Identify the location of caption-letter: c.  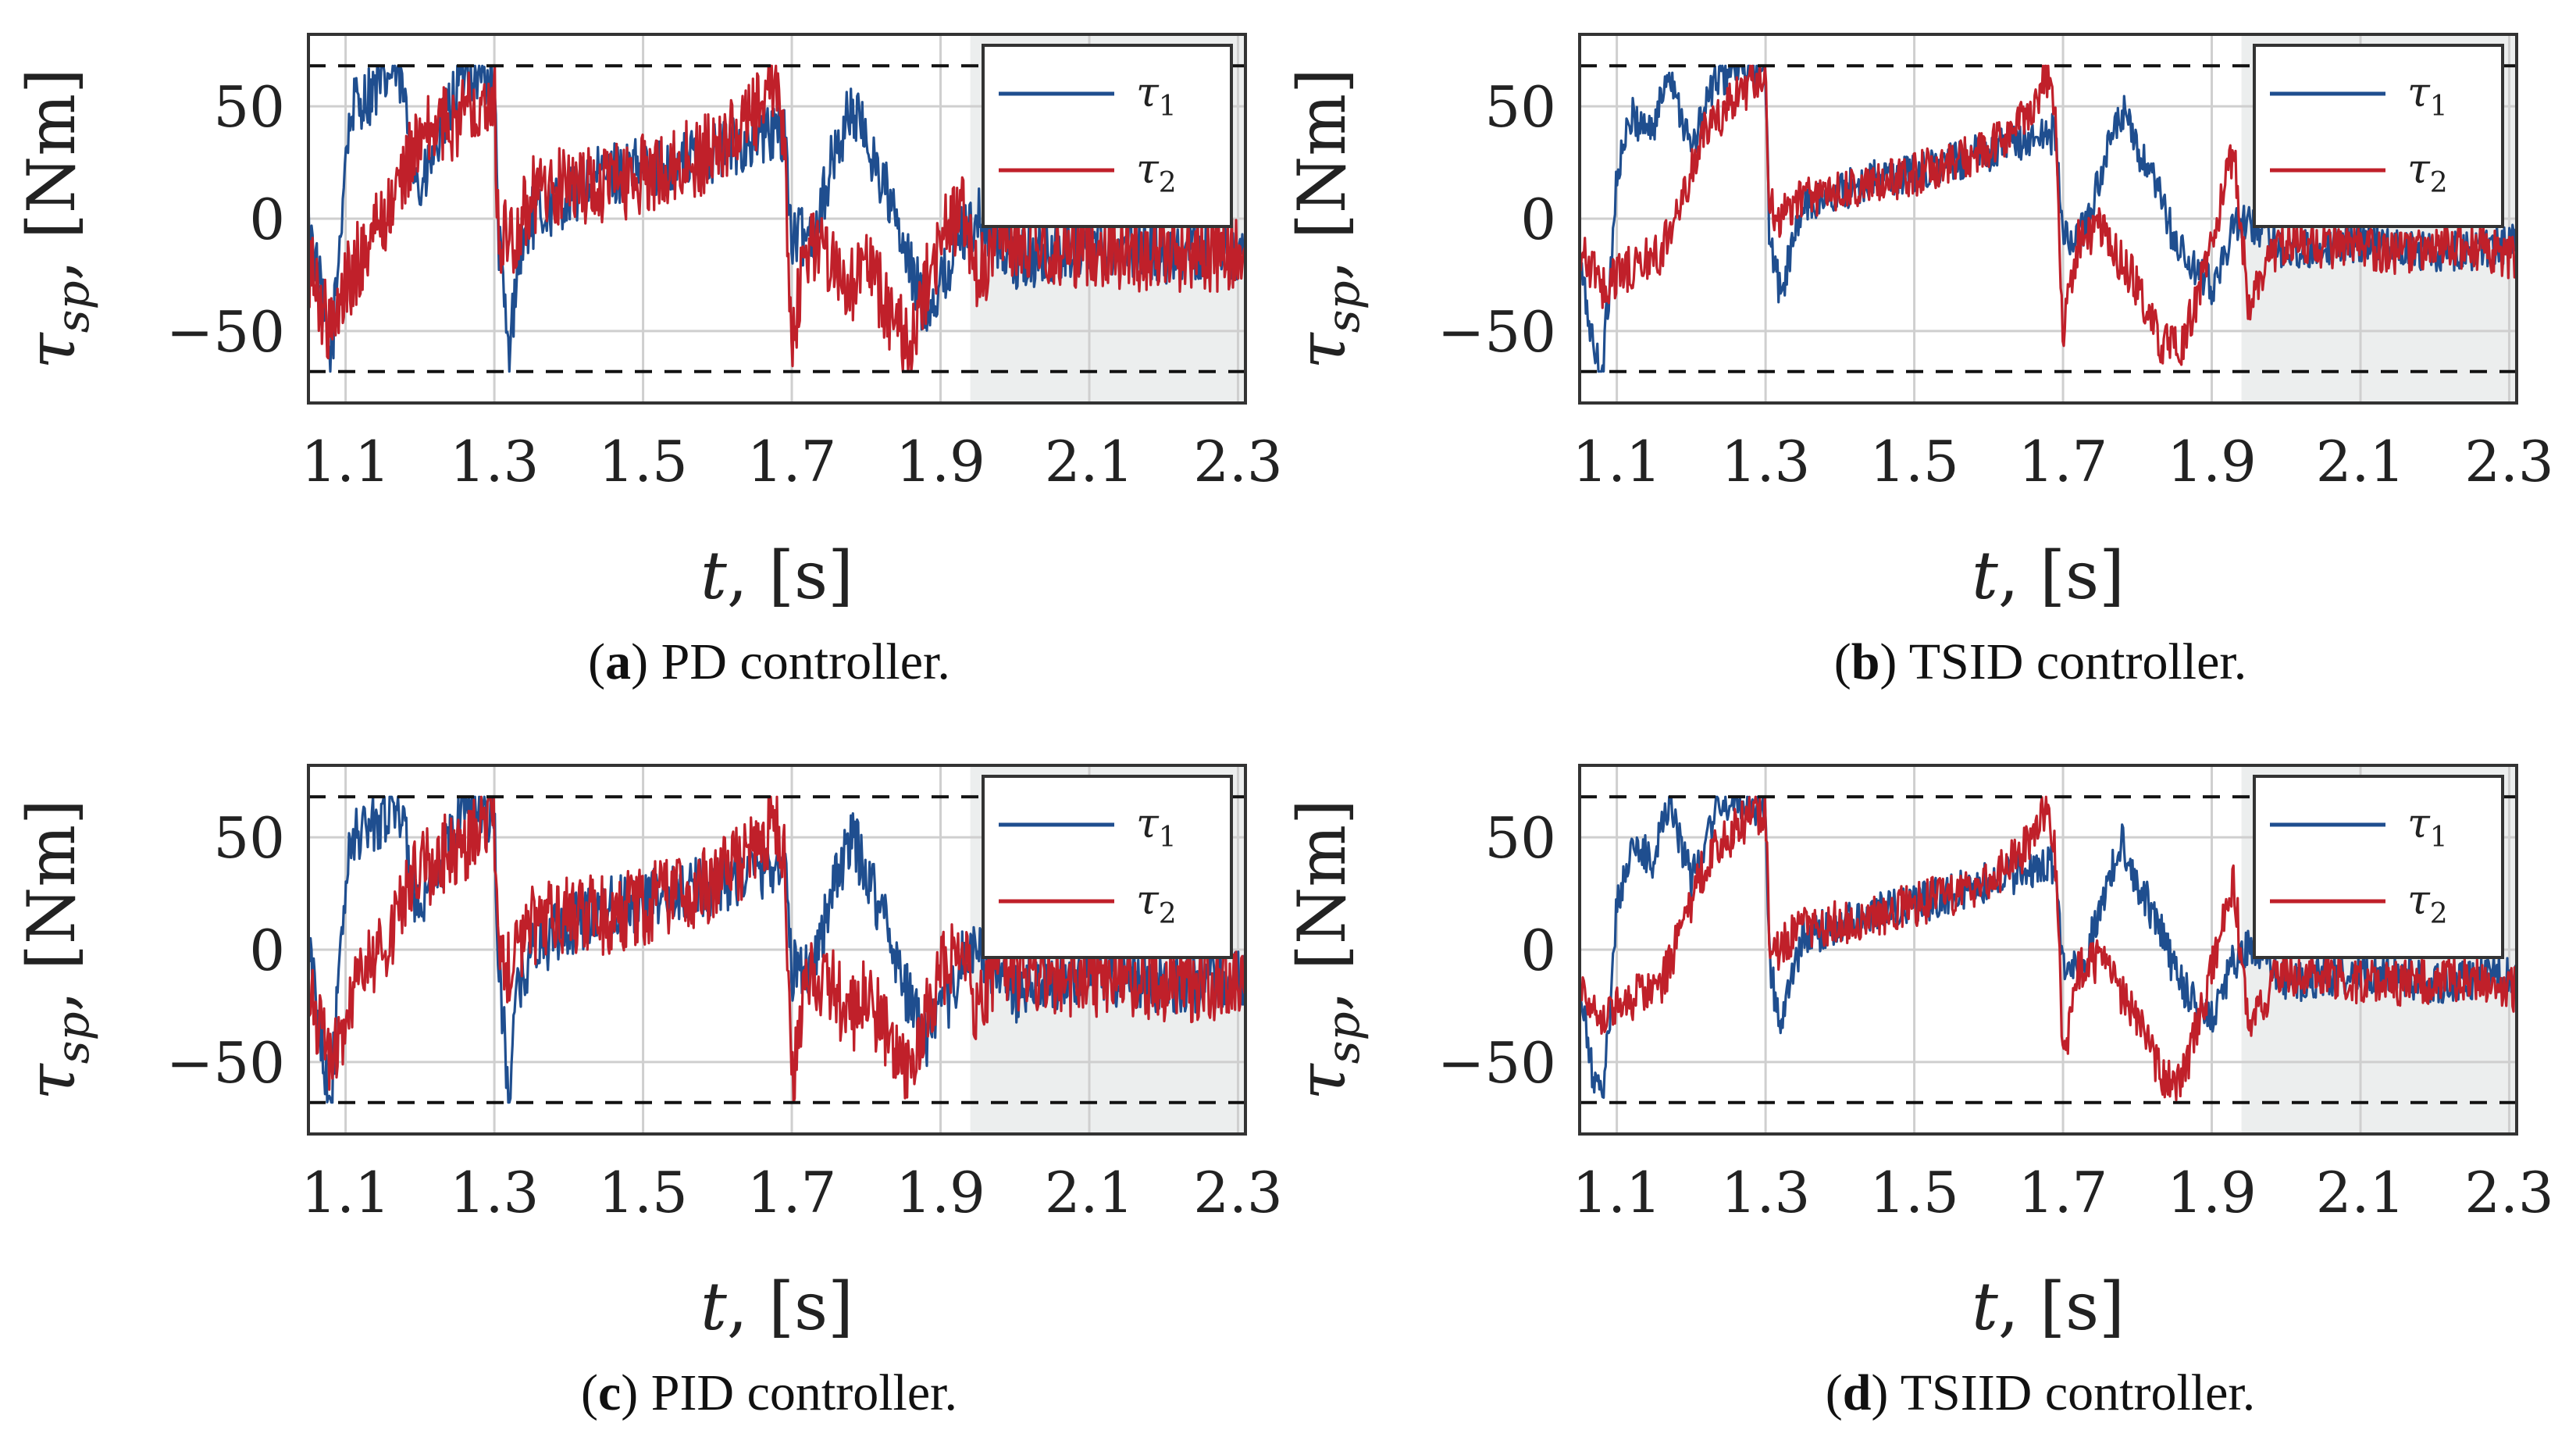
(609, 1392).